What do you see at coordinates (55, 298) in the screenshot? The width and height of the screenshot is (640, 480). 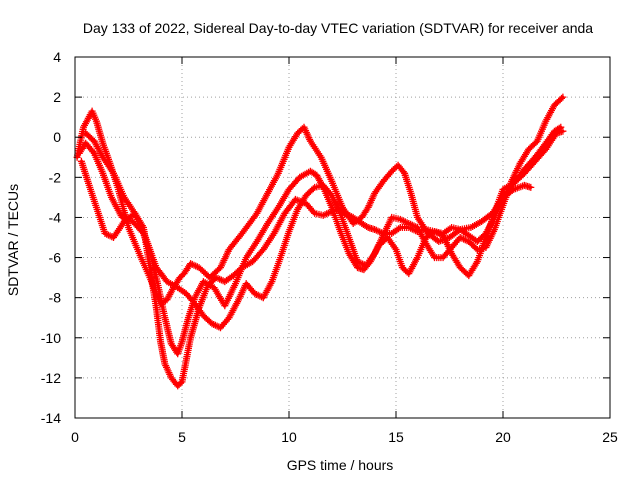 I see `y-tick-label: -8` at bounding box center [55, 298].